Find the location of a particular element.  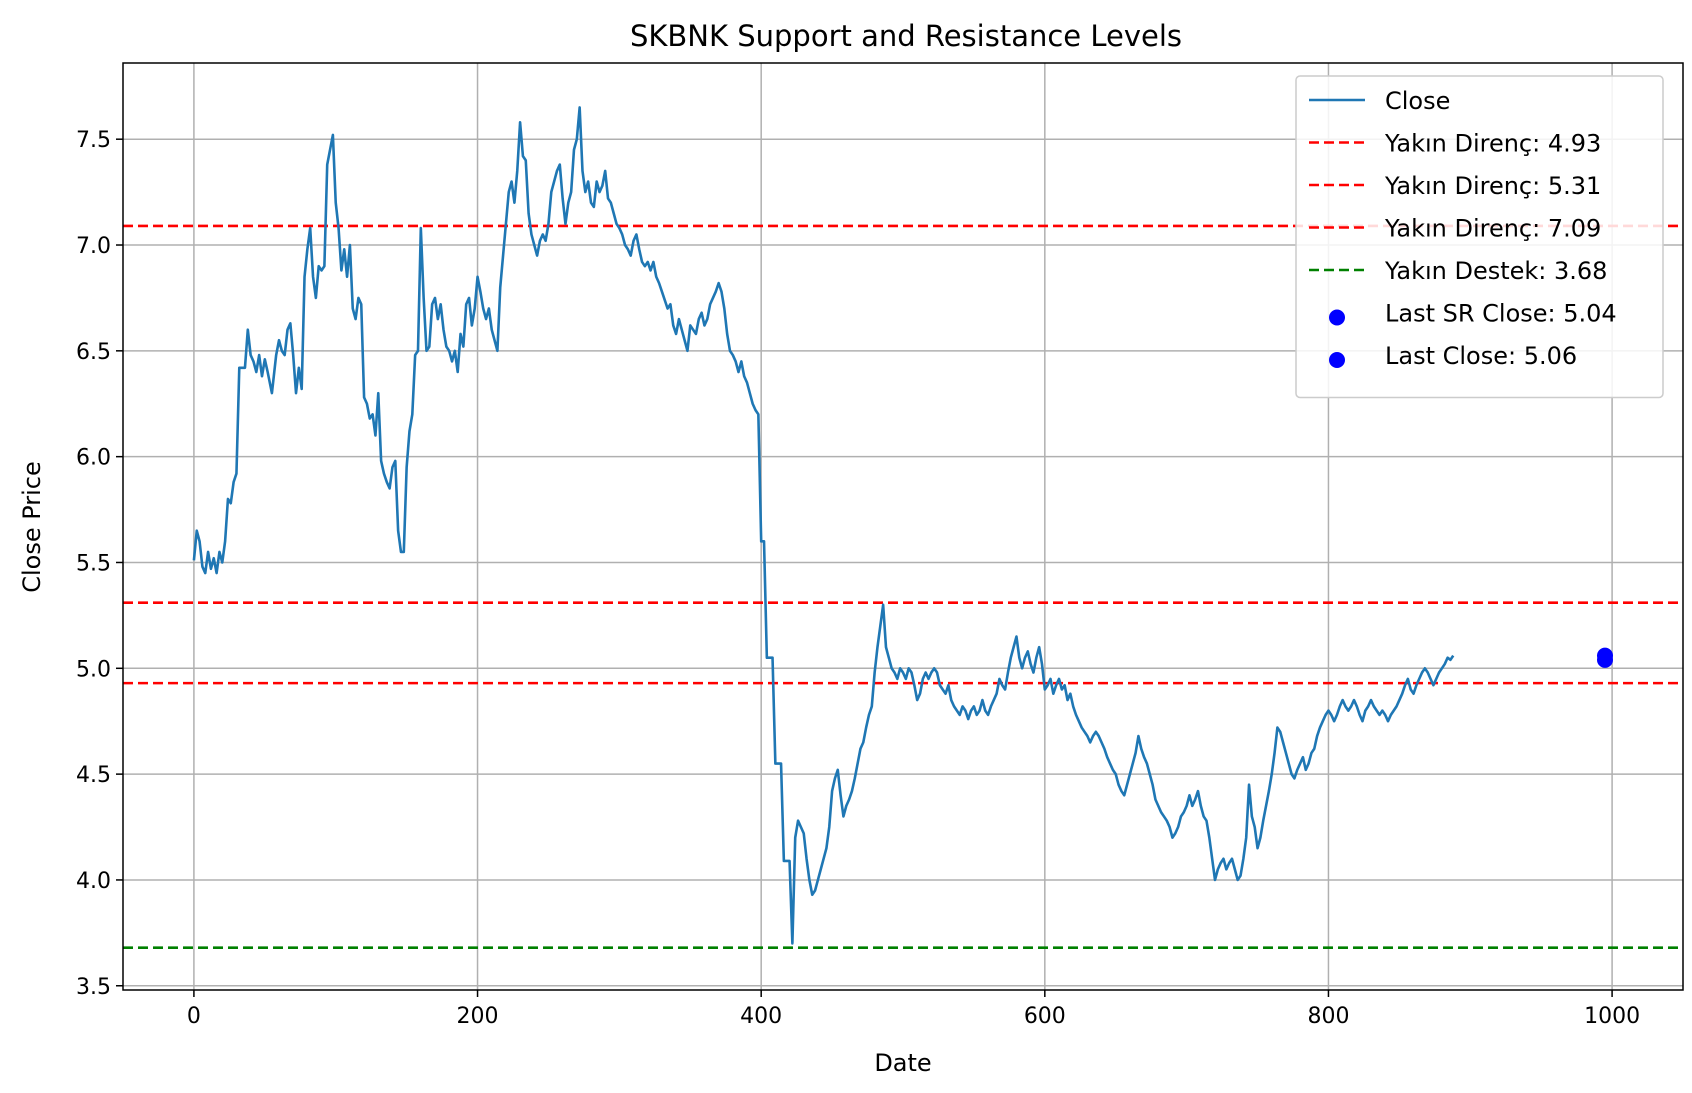

x-tick-label: 800 is located at coordinates (1328, 1016).